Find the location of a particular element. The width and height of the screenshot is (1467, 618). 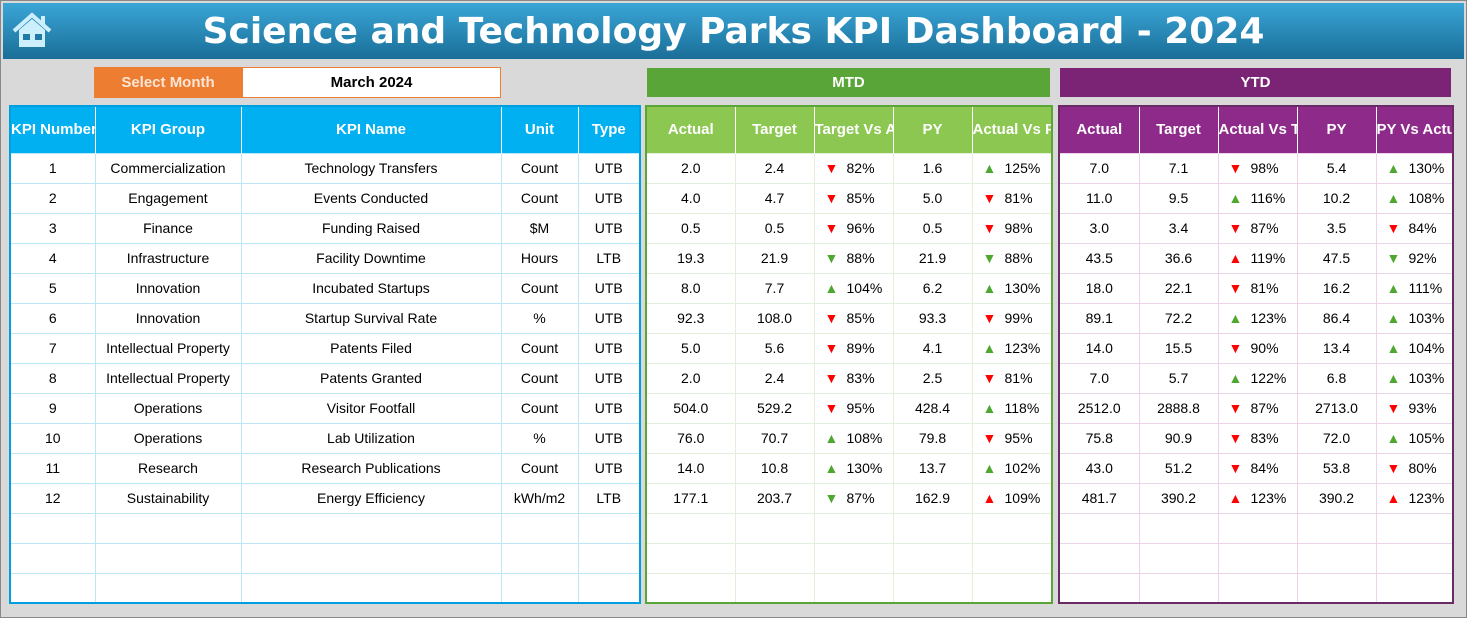

variance-cell: ▼ 99% is located at coordinates (1012, 318).